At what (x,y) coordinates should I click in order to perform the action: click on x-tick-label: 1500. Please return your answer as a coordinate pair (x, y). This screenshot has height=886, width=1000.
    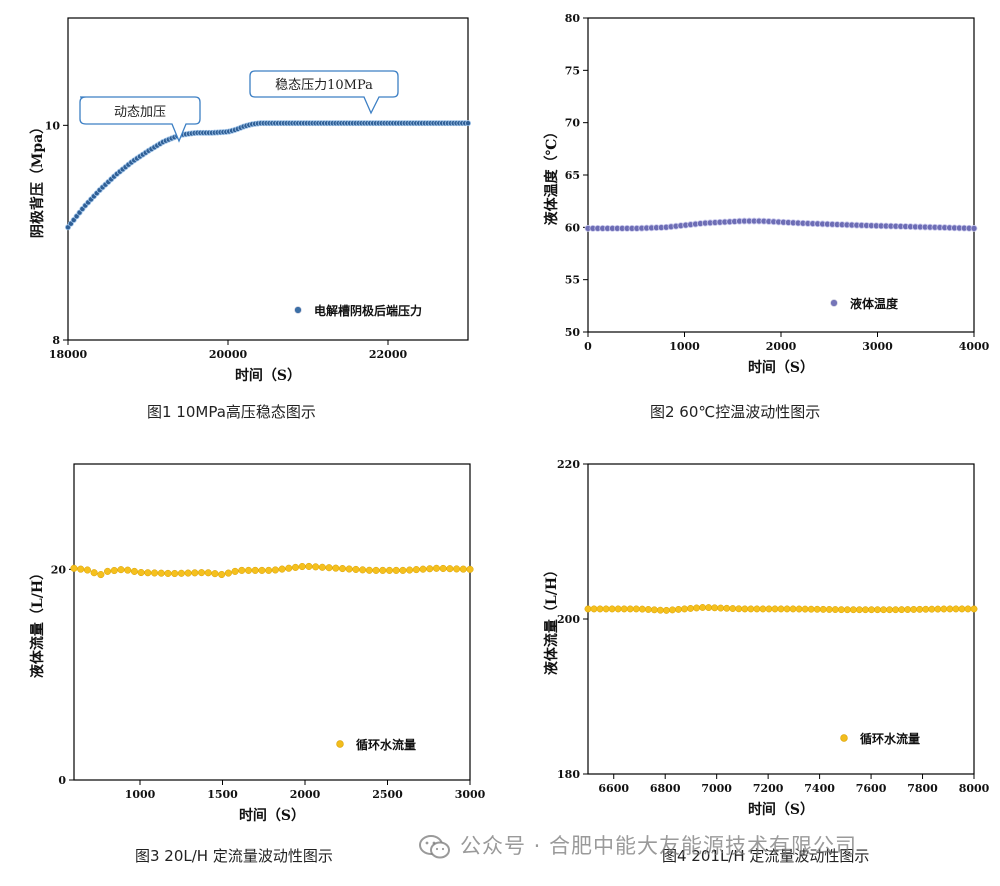
    Looking at the image, I should click on (222, 794).